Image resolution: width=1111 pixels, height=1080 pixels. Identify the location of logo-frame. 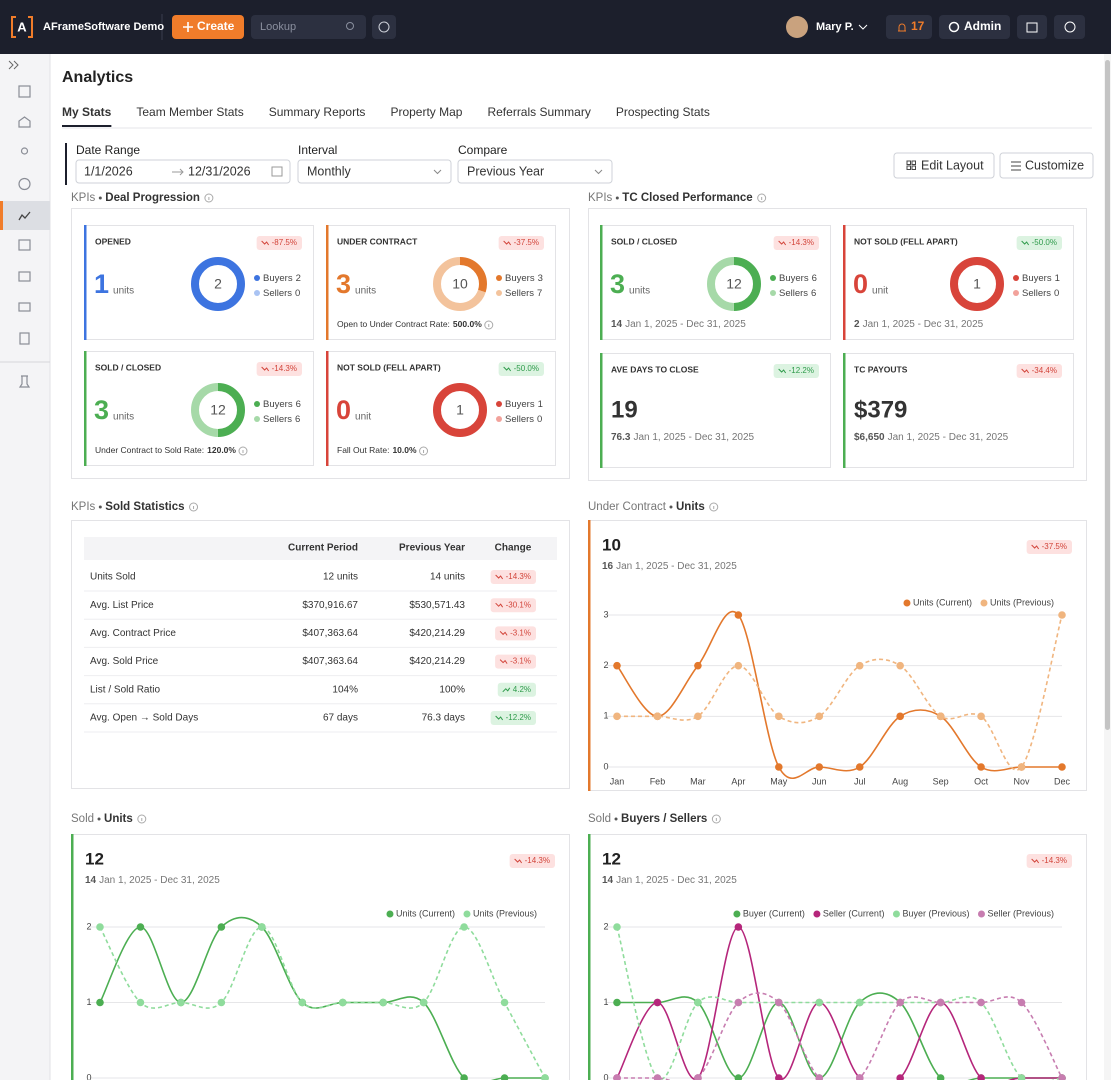
(22, 27).